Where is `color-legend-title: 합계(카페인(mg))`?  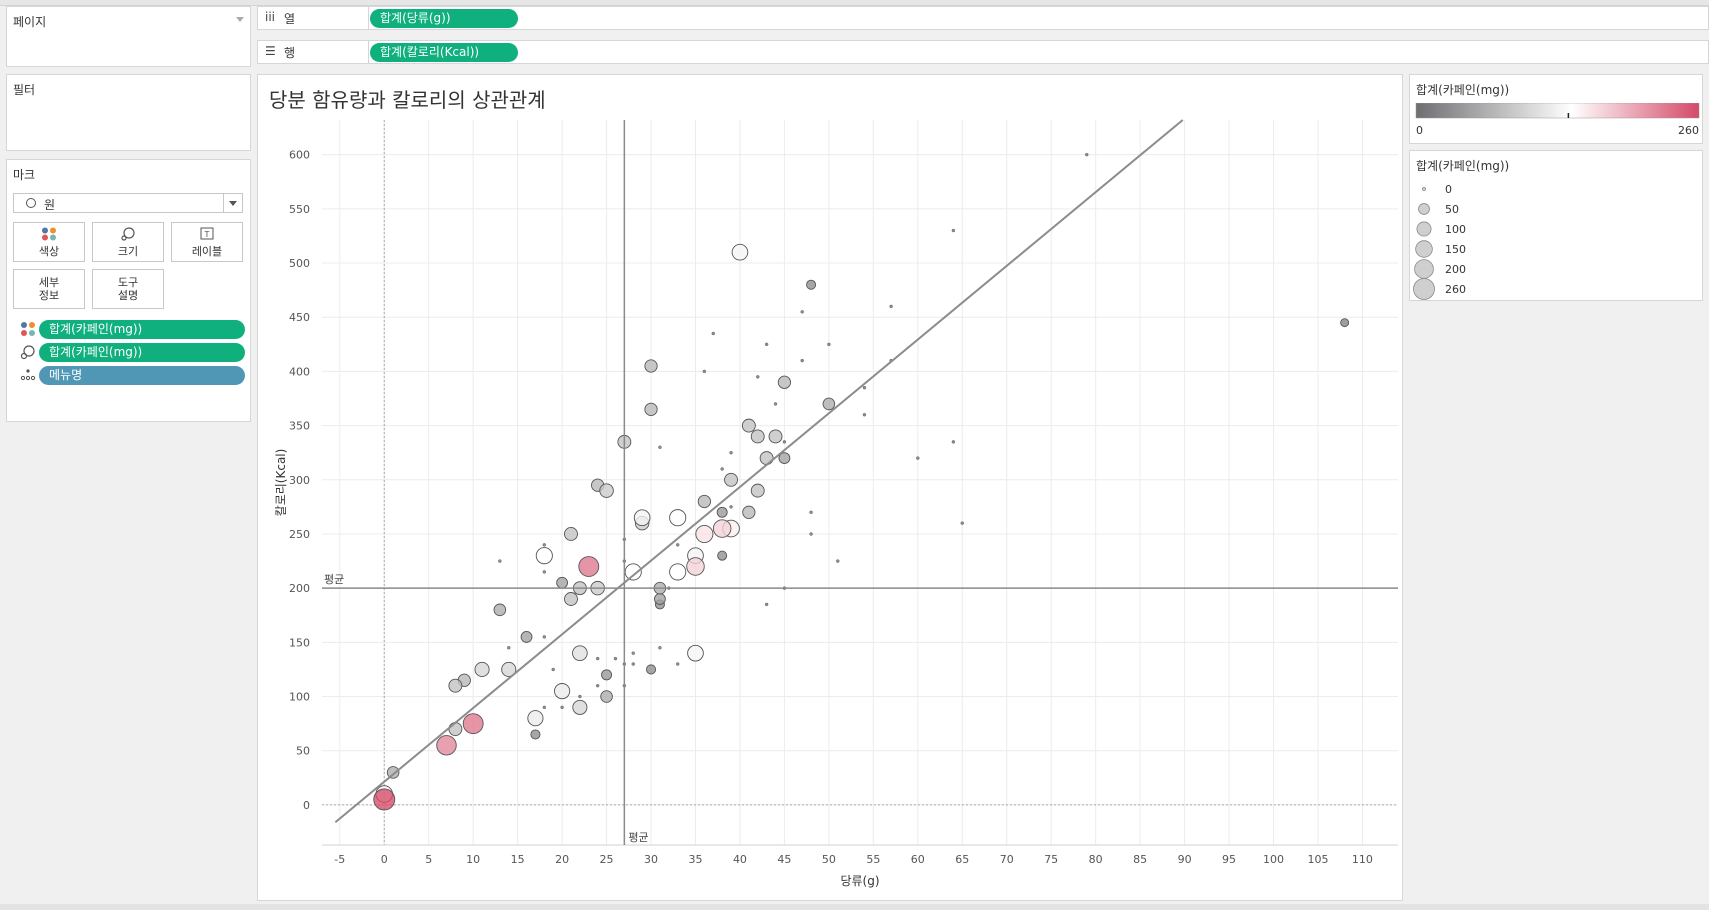 color-legend-title: 합계(카페인(mg)) is located at coordinates (1463, 90).